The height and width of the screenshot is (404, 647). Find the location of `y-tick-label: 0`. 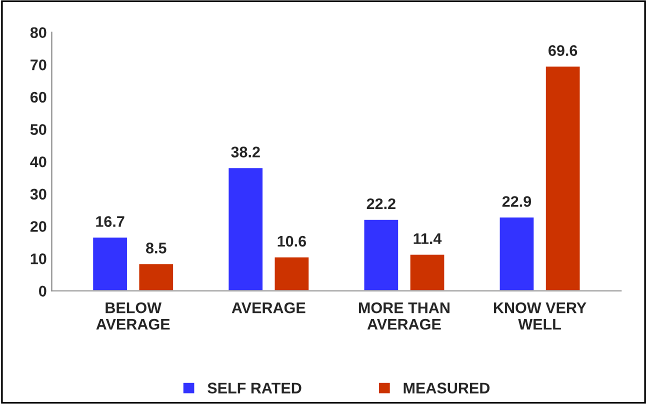

y-tick-label: 0 is located at coordinates (42, 291).